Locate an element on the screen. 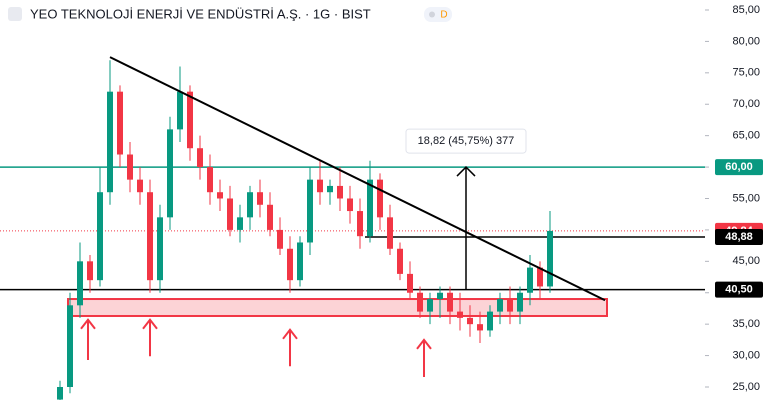  price-label: 48,88 is located at coordinates (739, 237).